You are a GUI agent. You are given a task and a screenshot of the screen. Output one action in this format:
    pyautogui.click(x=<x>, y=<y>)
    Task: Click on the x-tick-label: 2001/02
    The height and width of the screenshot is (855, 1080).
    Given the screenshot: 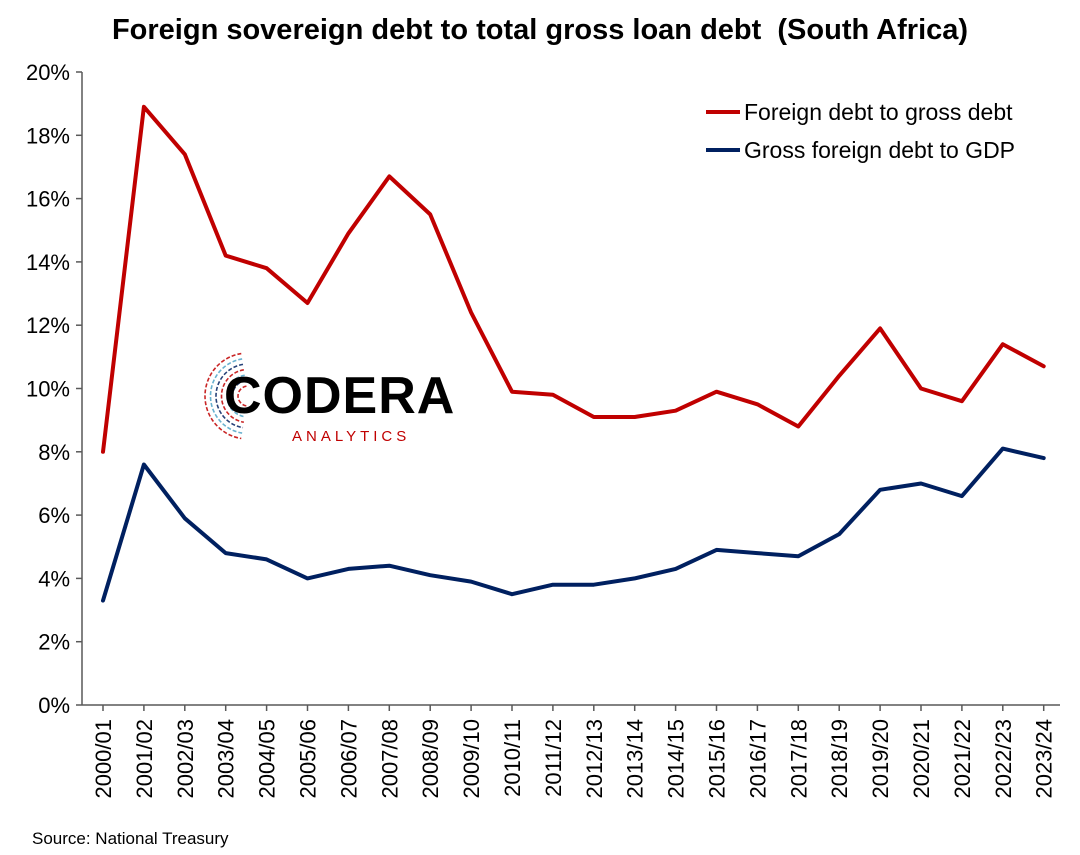 What is the action you would take?
    pyautogui.click(x=144, y=759)
    